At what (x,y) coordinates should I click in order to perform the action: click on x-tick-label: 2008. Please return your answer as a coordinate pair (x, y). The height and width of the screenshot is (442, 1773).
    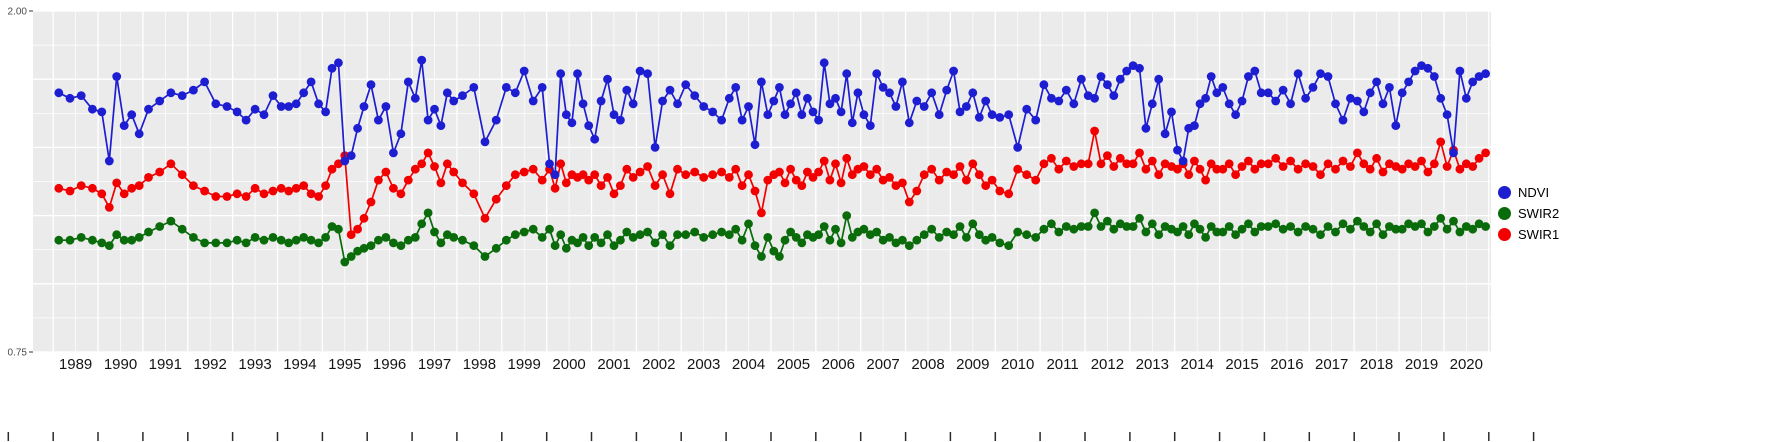
    Looking at the image, I should click on (927, 364).